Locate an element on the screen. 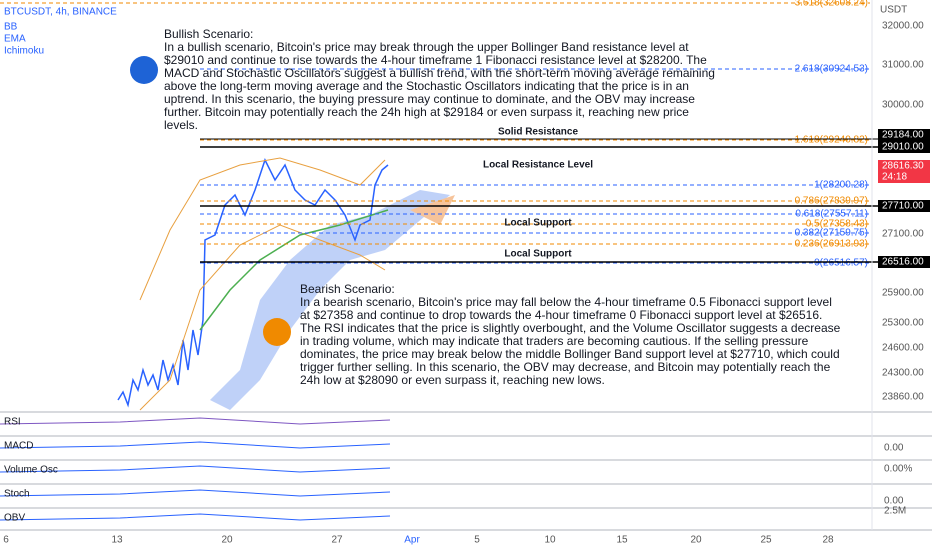 The width and height of the screenshot is (932, 550). cloud is located at coordinates (330, 300).